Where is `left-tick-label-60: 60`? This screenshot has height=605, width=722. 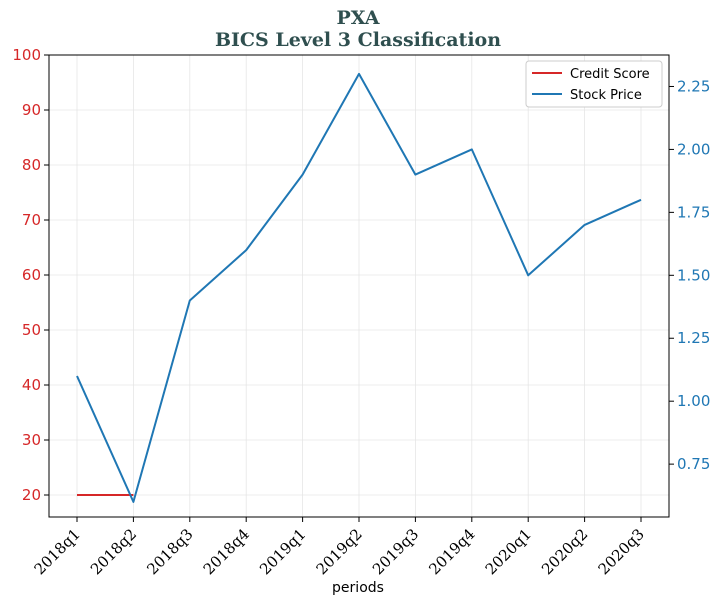
left-tick-label-60: 60 is located at coordinates (31, 275).